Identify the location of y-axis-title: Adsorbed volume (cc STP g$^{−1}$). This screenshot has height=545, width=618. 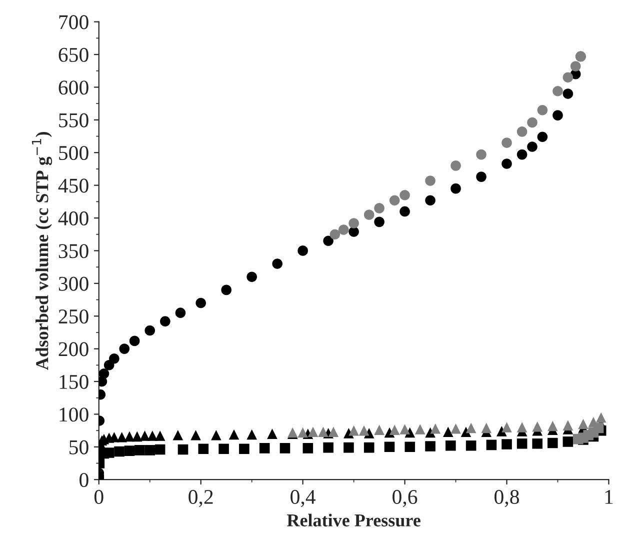
(42, 251).